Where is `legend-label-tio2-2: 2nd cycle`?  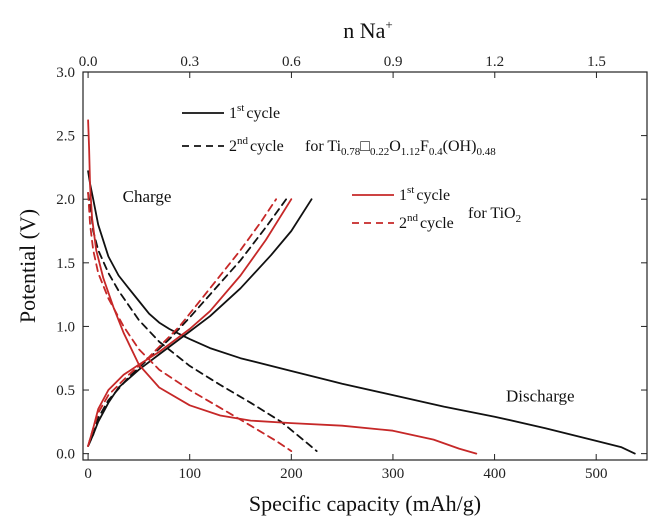
legend-label-tio2-2: 2nd cycle is located at coordinates (426, 222).